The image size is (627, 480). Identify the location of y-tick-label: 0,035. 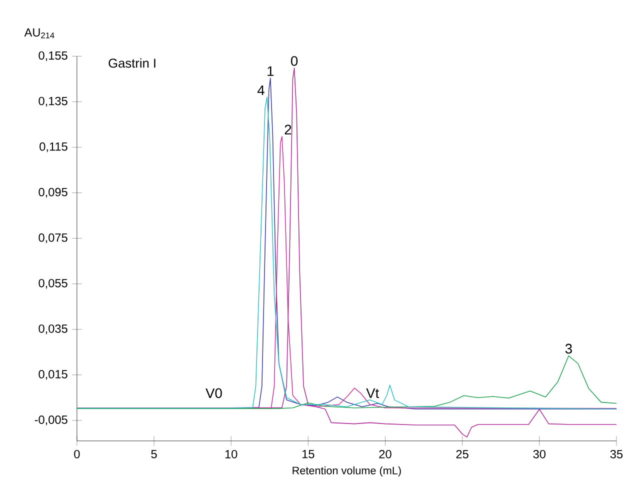
(53, 329).